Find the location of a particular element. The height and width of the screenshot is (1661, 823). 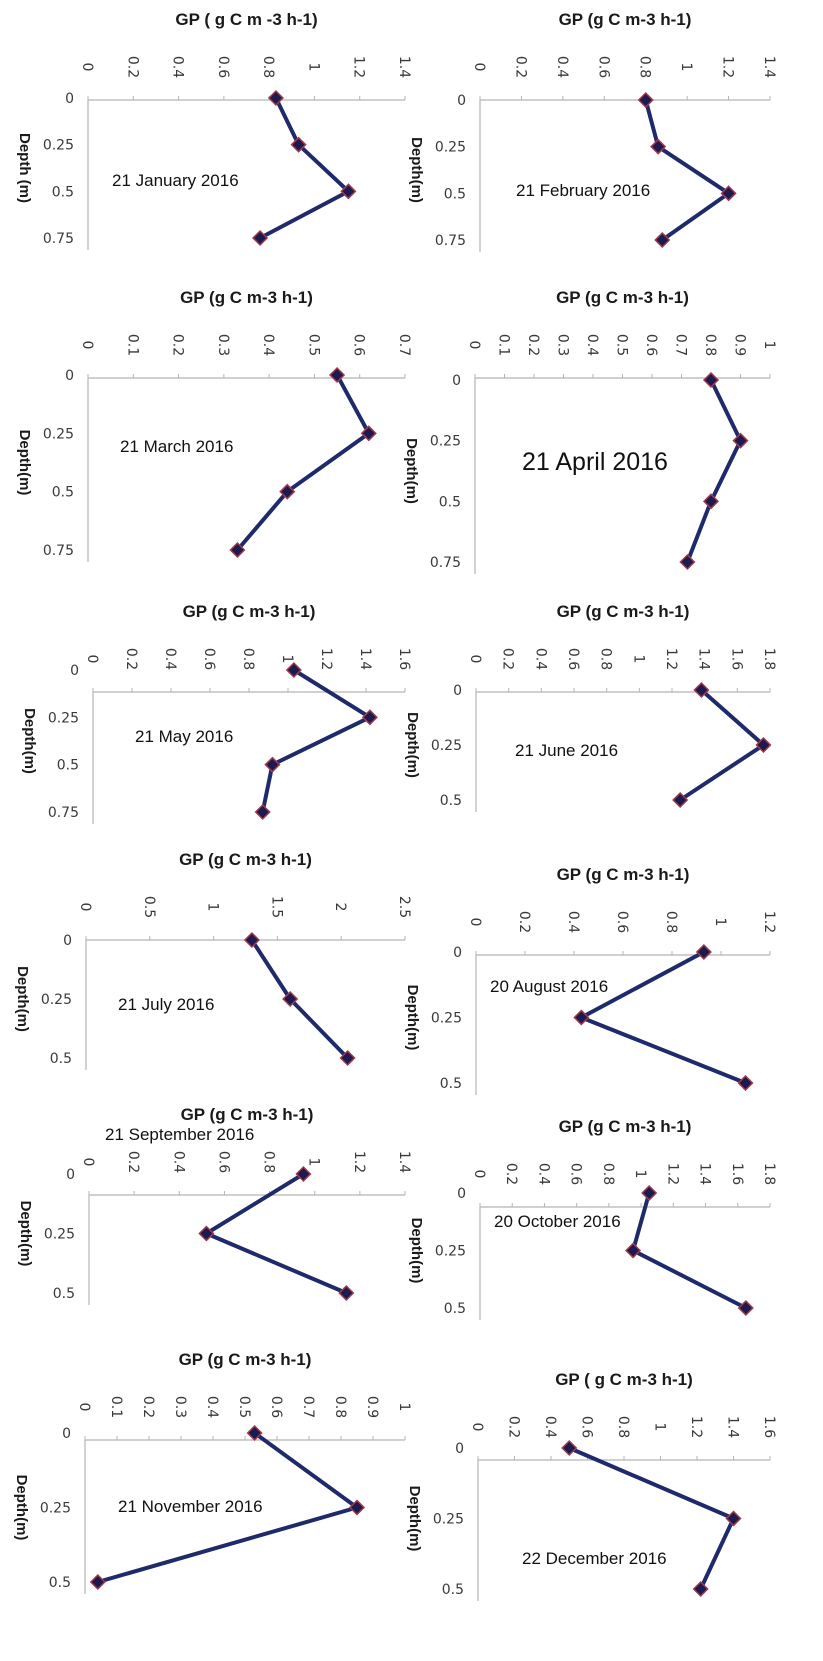

date-label: 21 September 2016 is located at coordinates (179, 1134).